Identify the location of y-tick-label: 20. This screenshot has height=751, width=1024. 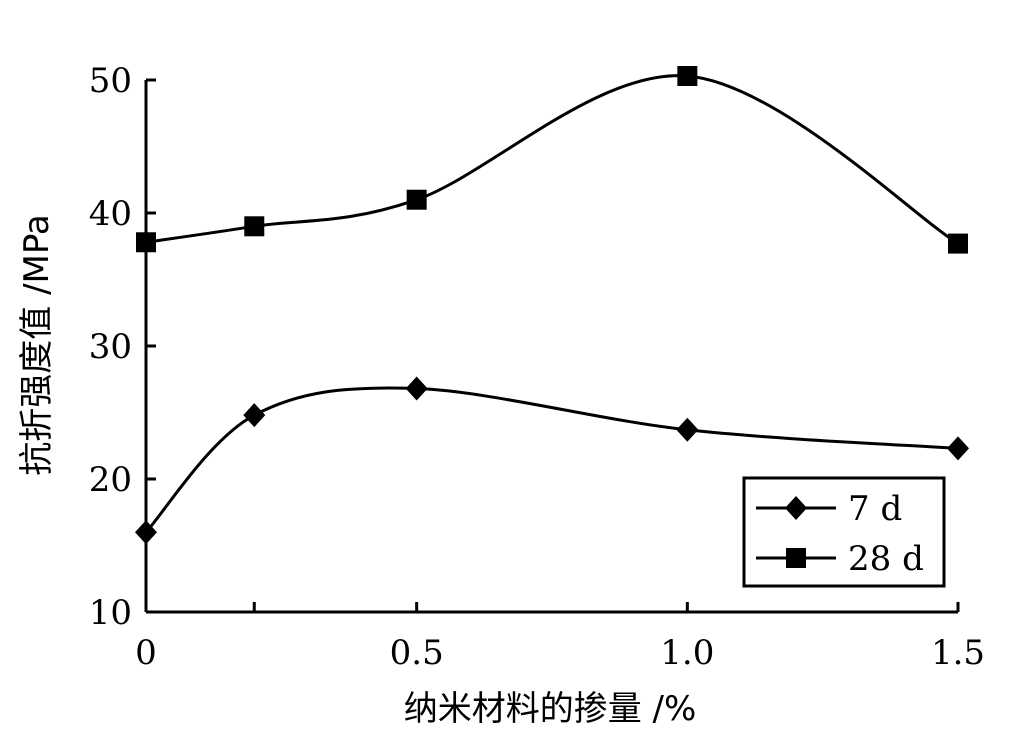
(110, 480).